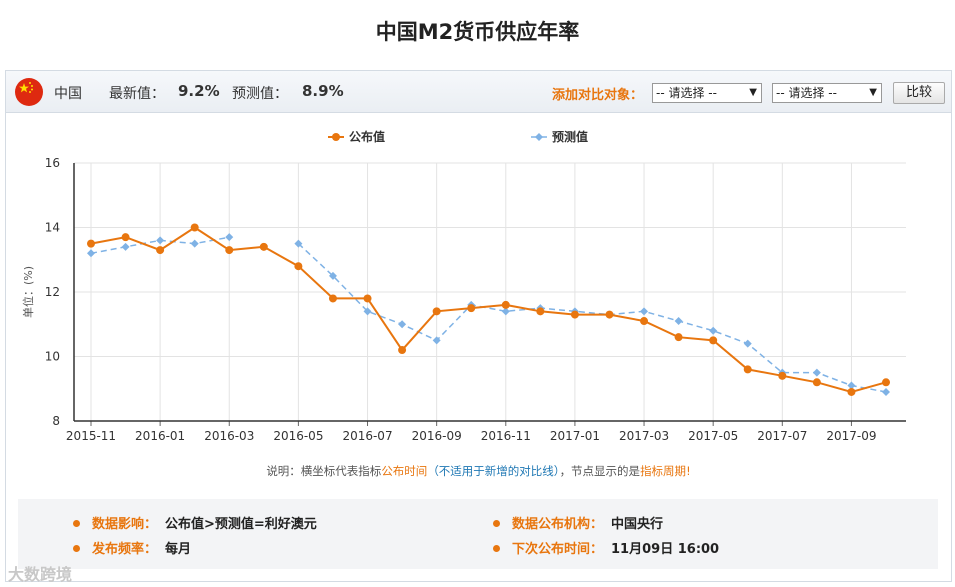  Describe the element at coordinates (919, 93) in the screenshot. I see `compare-button: 比较` at that location.